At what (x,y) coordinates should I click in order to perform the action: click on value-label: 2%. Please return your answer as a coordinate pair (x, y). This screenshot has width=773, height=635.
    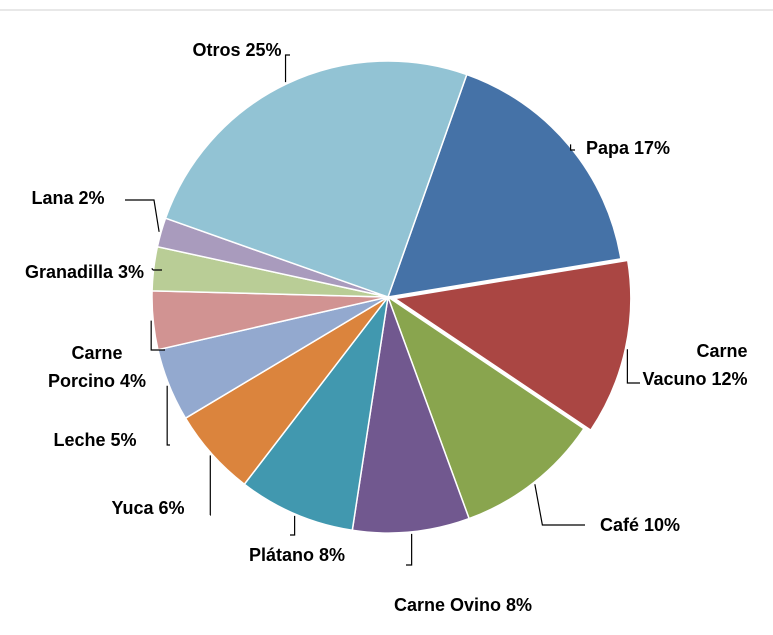
    Looking at the image, I should click on (91, 198).